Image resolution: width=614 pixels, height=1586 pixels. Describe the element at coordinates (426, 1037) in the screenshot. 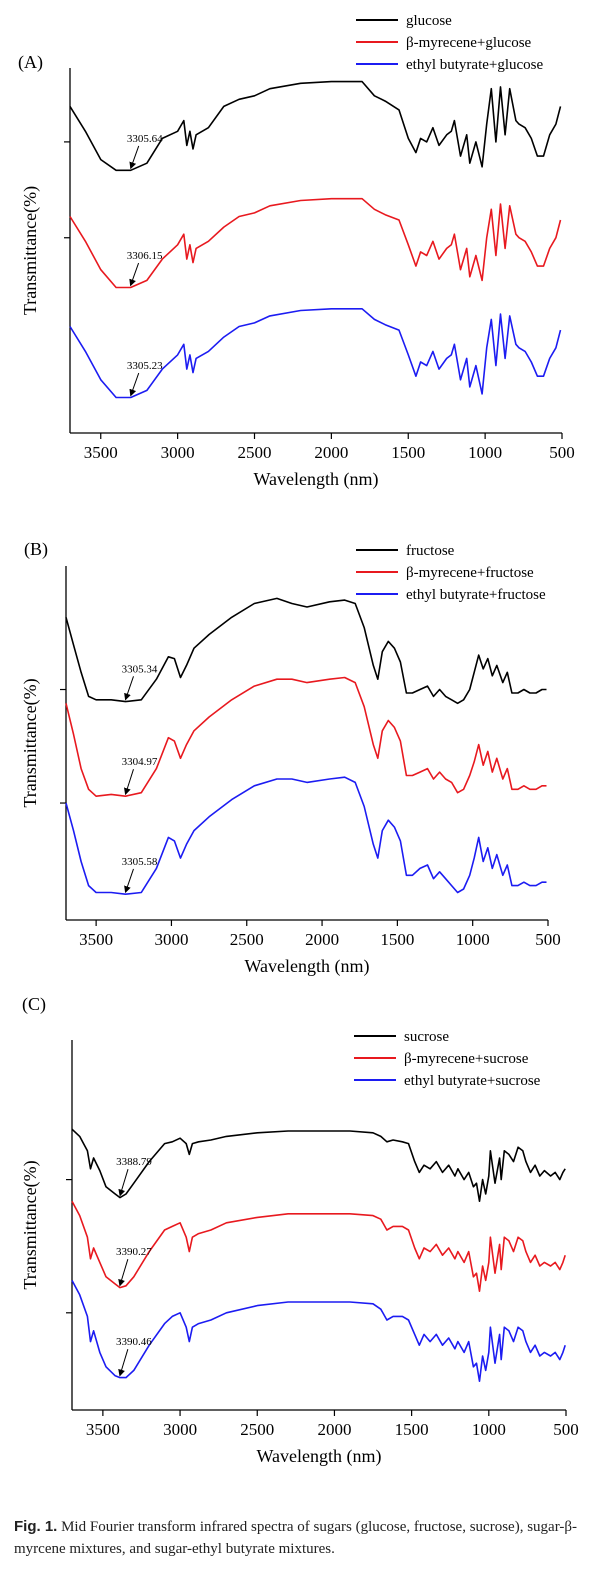

I see `legend-entry: sucrose` at that location.